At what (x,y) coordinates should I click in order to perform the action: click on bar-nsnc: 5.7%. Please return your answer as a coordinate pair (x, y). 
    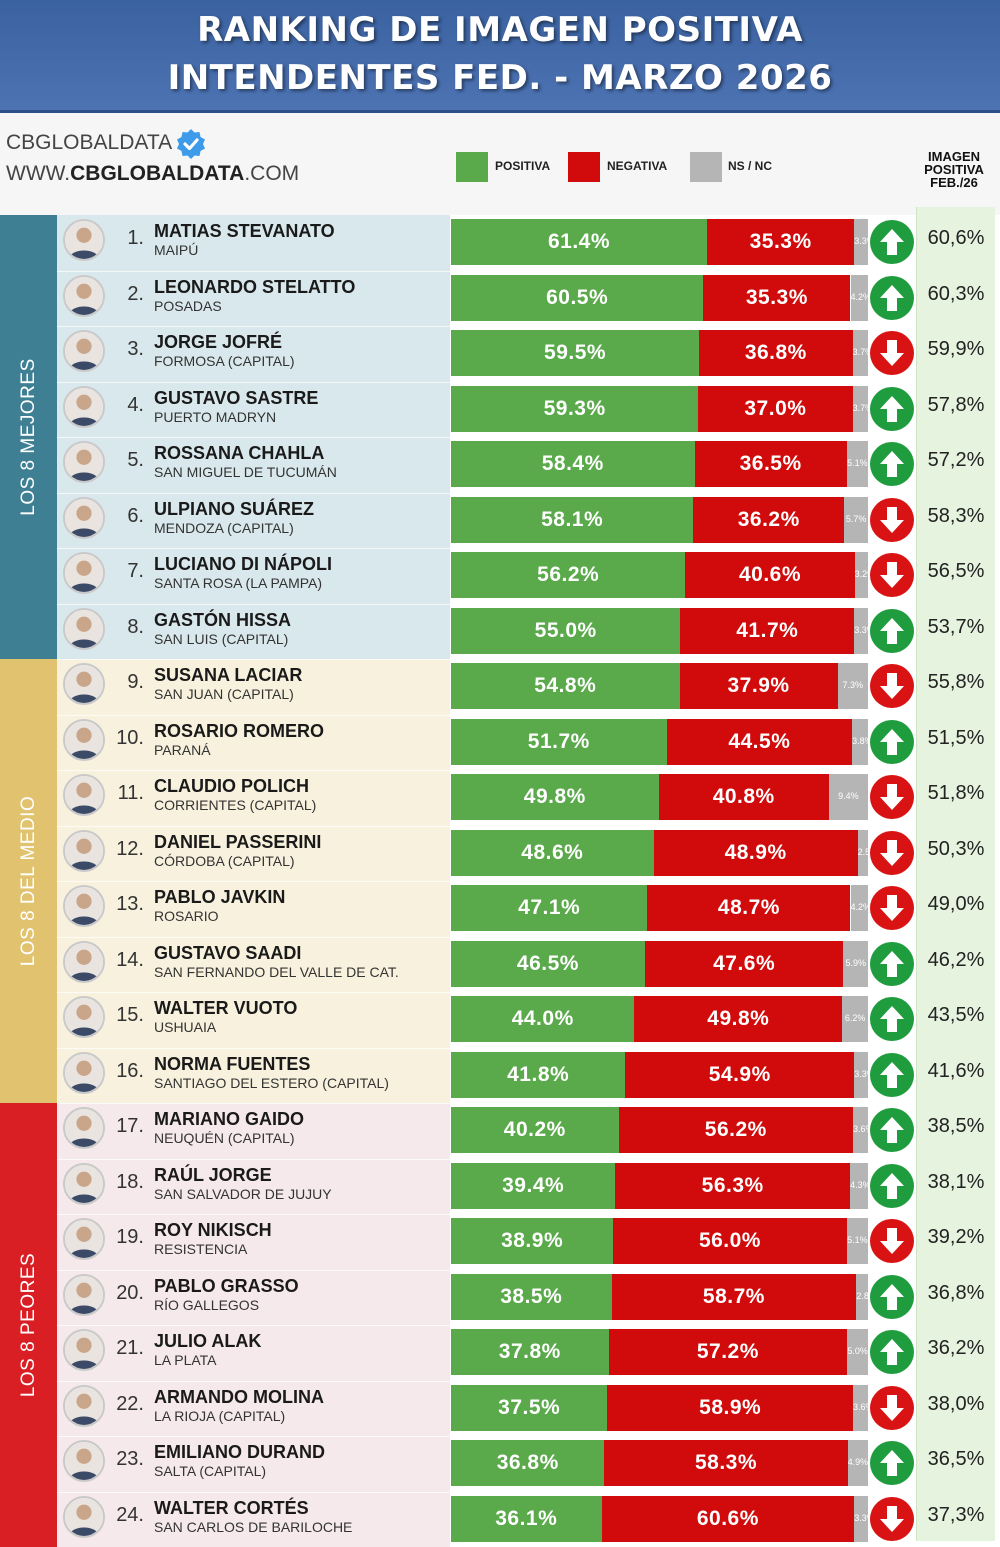
    Looking at the image, I should click on (856, 519).